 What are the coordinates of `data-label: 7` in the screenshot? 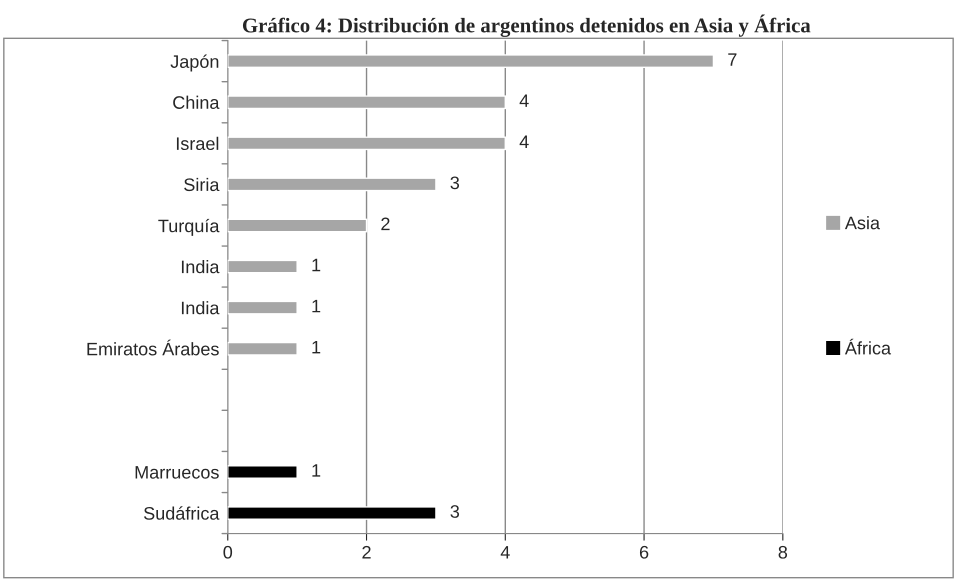 It's located at (732, 59).